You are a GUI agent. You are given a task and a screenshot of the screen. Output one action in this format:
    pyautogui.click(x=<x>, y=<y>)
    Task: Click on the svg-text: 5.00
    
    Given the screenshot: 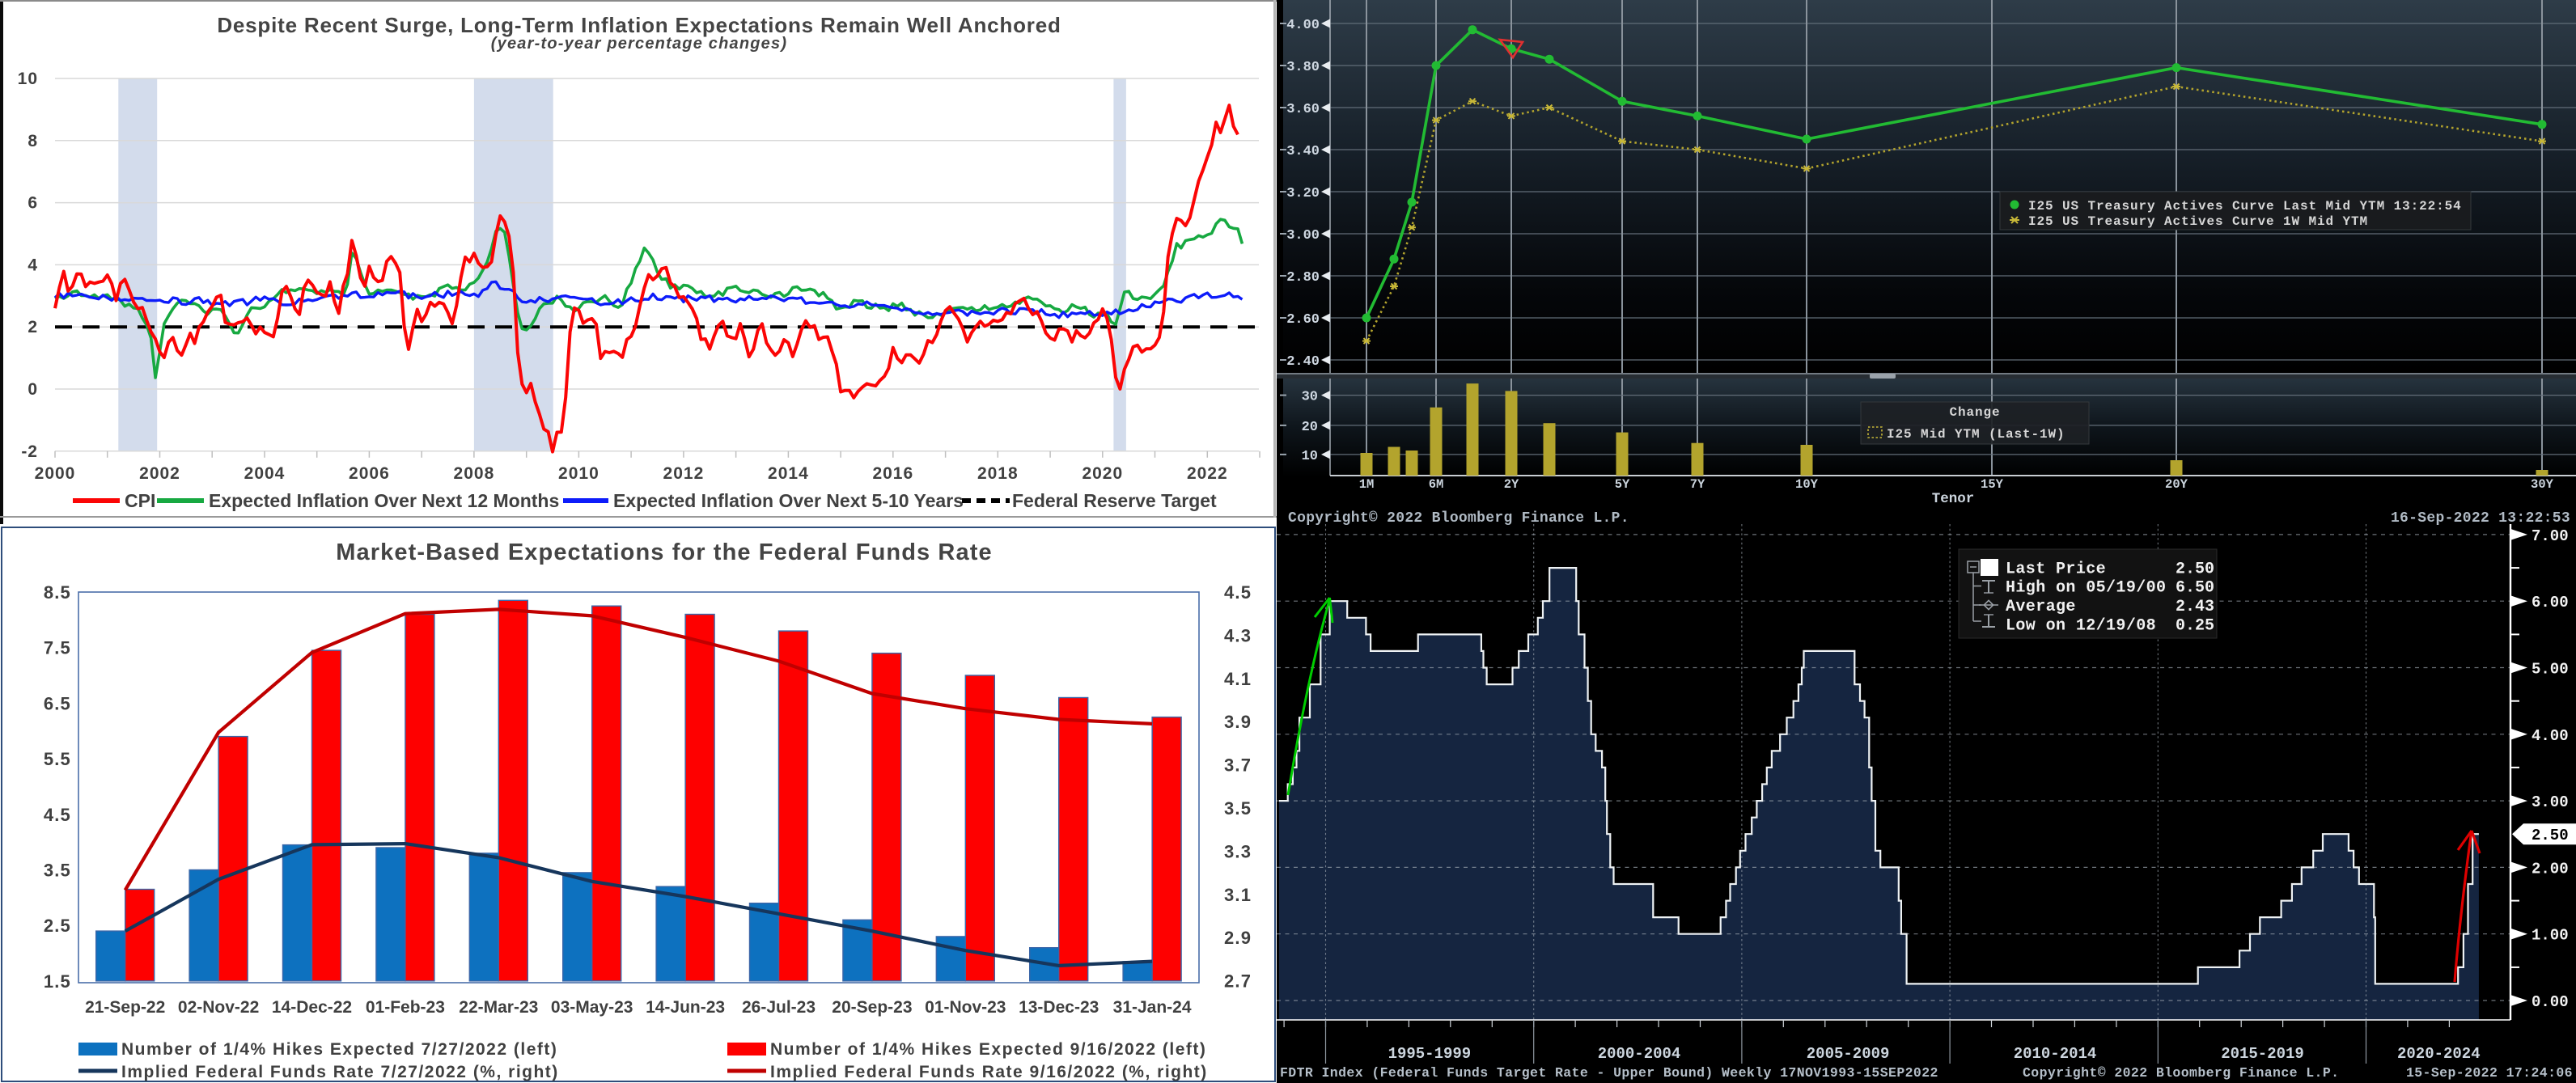 What is the action you would take?
    pyautogui.click(x=2550, y=670)
    